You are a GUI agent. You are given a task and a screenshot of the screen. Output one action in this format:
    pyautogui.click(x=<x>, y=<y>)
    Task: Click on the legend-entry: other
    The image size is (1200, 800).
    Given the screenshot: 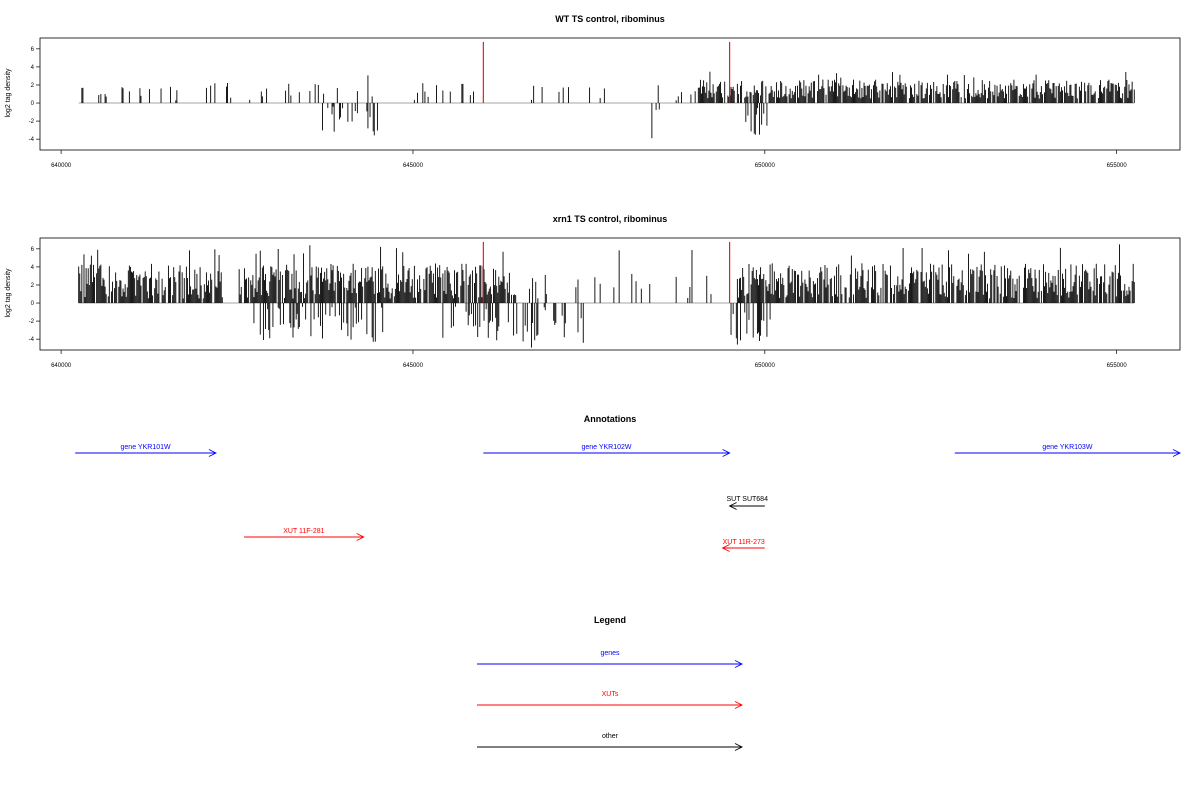 What is the action you would take?
    pyautogui.click(x=610, y=742)
    